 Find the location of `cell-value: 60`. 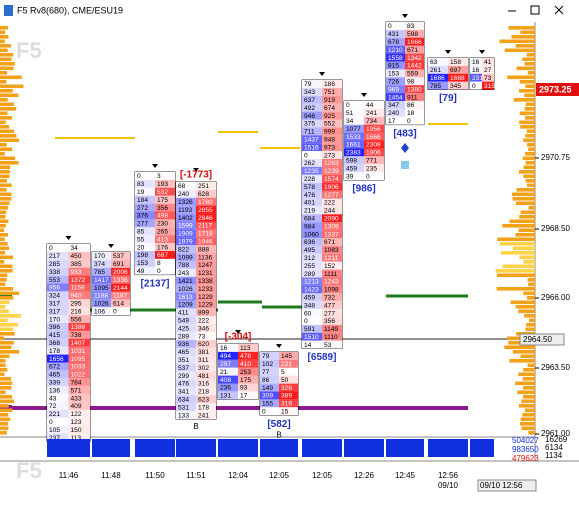

cell-value: 60 is located at coordinates (308, 313).